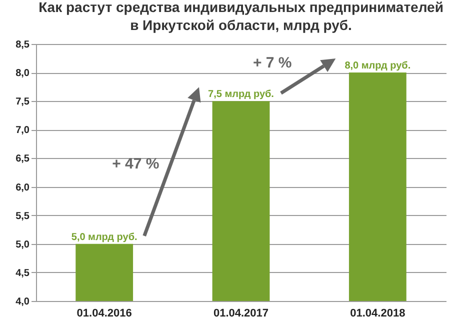 This screenshot has width=450, height=325. What do you see at coordinates (23, 45) in the screenshot?
I see `y-tick-label: 8,5` at bounding box center [23, 45].